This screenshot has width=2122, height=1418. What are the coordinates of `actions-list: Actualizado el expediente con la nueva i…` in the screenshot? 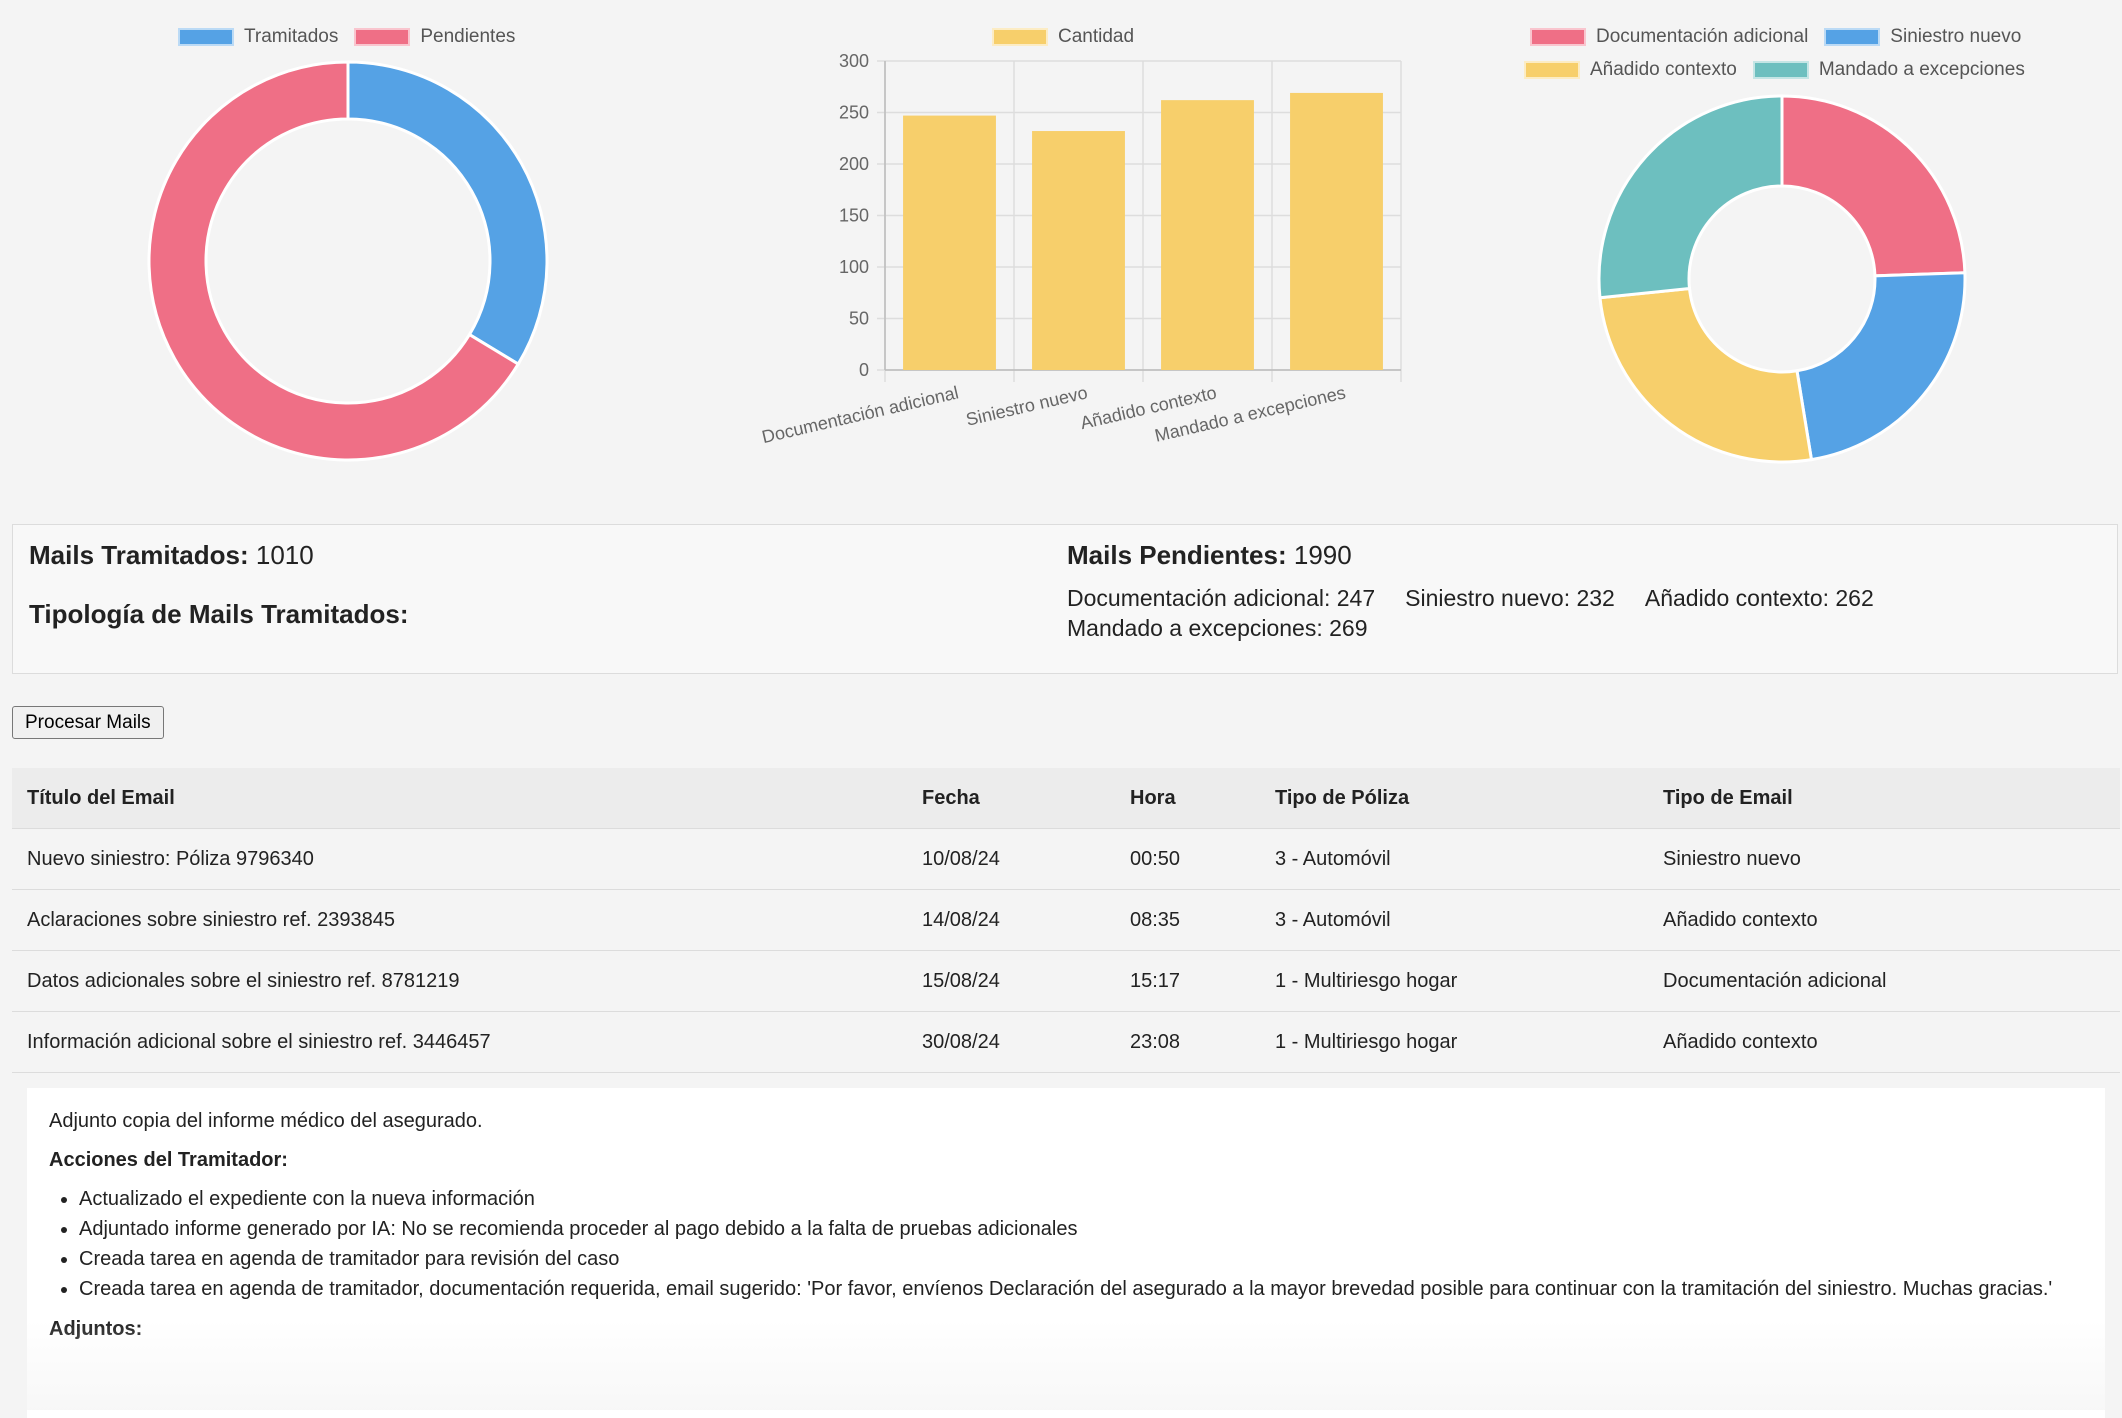 It's located at (1066, 1244).